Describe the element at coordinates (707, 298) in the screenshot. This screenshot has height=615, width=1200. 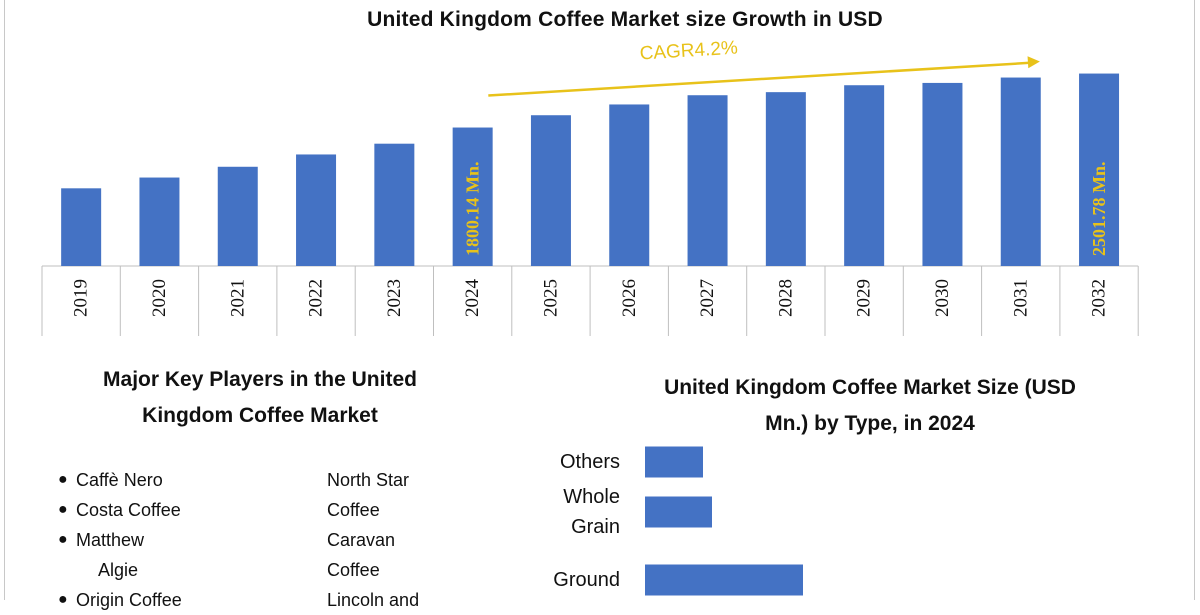
I see `x-tick-label: 2027` at that location.